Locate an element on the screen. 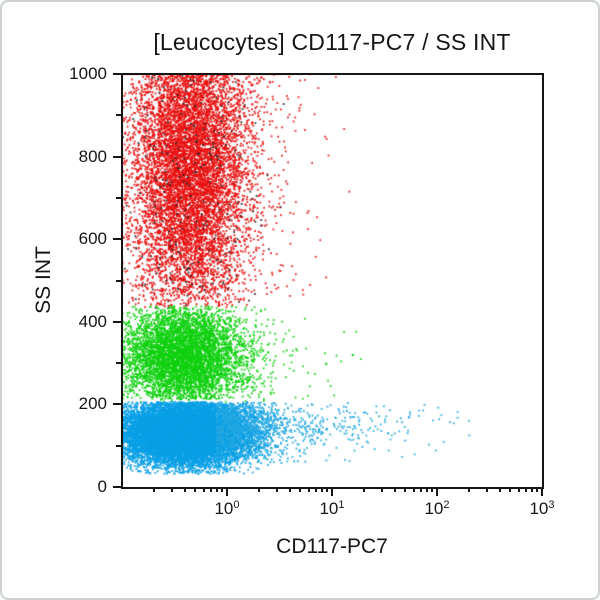 This screenshot has height=600, width=600. y-axis-label: SS INT is located at coordinates (43, 280).